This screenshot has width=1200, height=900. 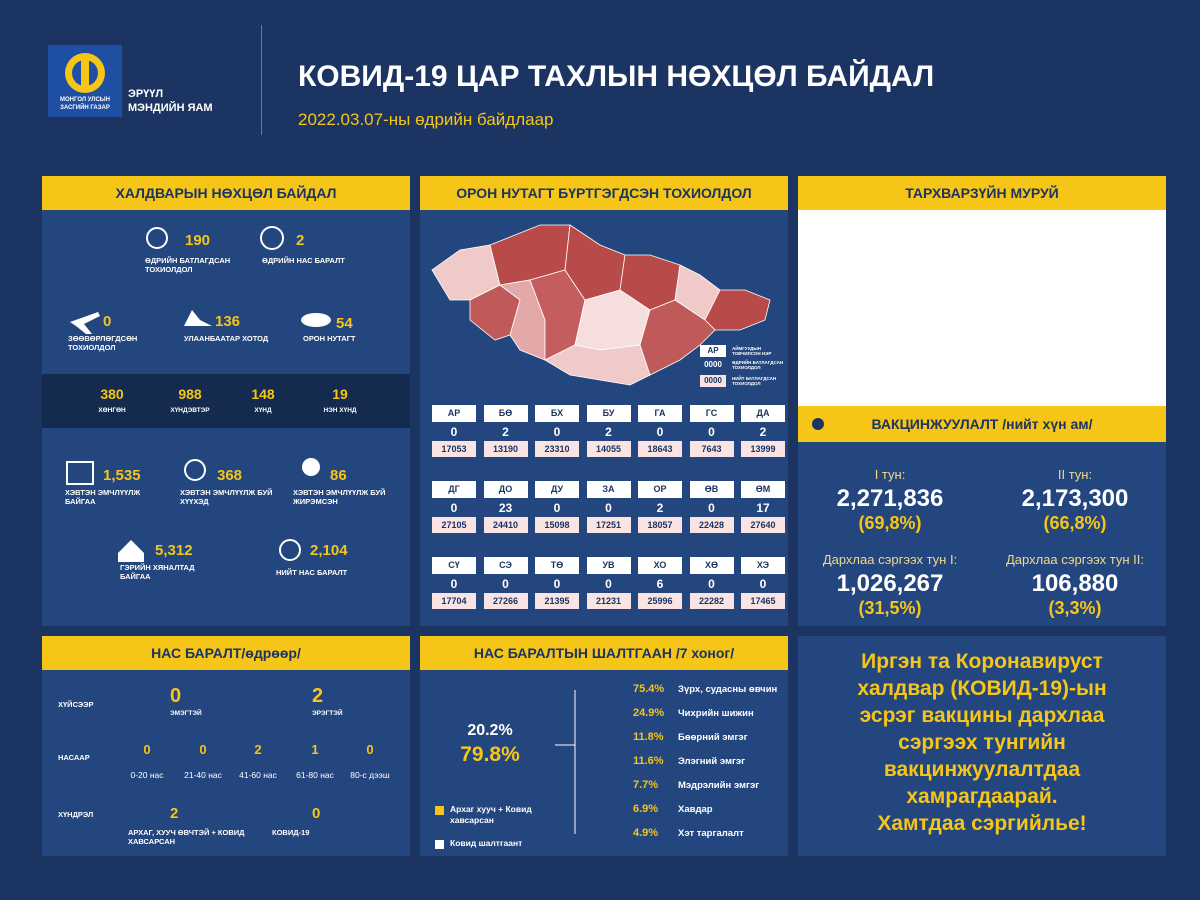 What do you see at coordinates (190, 410) in the screenshot?
I see `stat-label: ХҮНДЭВТЭР` at bounding box center [190, 410].